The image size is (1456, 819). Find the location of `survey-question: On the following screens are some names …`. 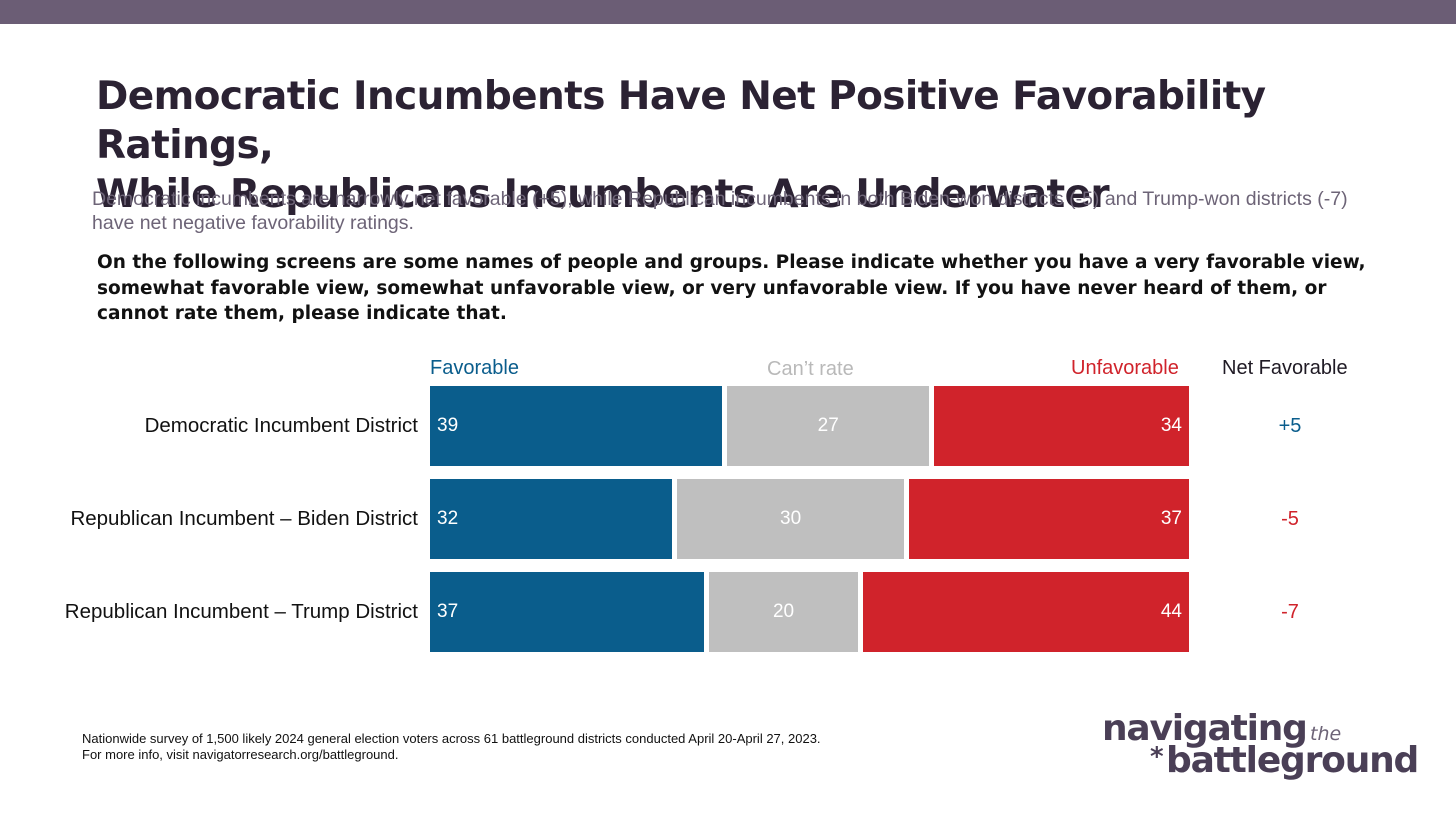

survey-question: On the following screens are some names … is located at coordinates (731, 288).